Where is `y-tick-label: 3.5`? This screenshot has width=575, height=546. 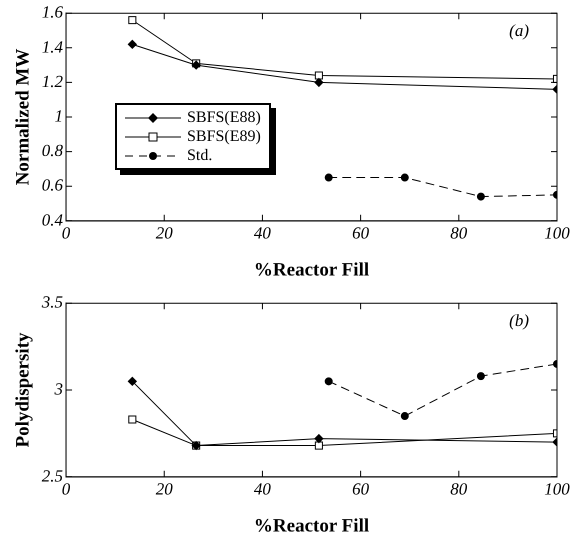
y-tick-label: 3.5 is located at coordinates (52, 302).